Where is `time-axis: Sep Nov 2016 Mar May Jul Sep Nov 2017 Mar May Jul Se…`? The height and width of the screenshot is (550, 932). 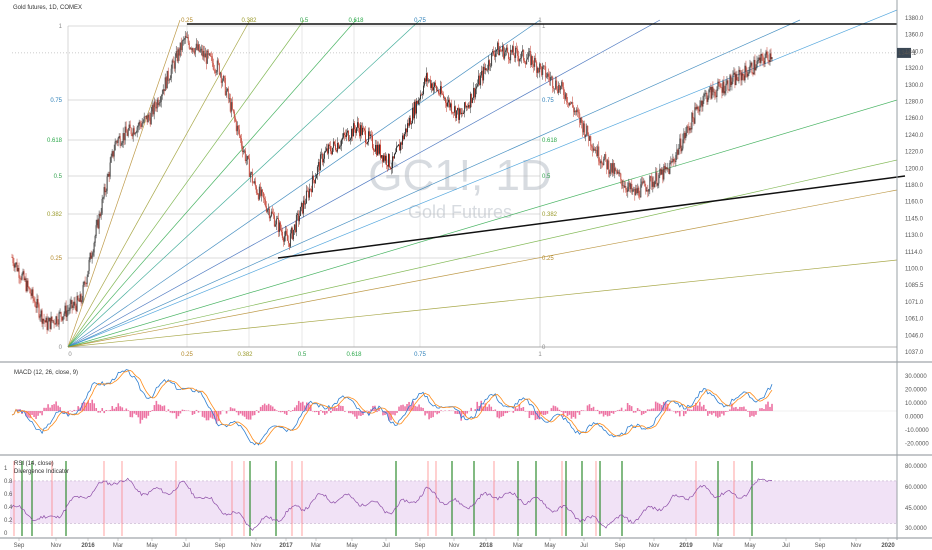 time-axis: Sep Nov 2016 Mar May Jul Sep Nov 2017 Mar May Jul Se… is located at coordinates (455, 543).